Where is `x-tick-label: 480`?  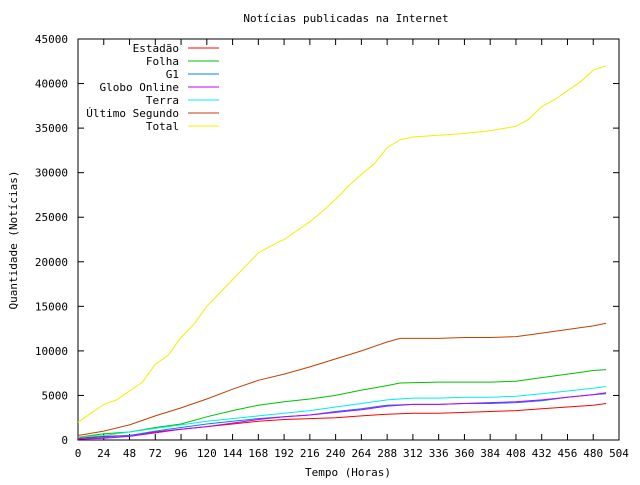 x-tick-label: 480 is located at coordinates (593, 453).